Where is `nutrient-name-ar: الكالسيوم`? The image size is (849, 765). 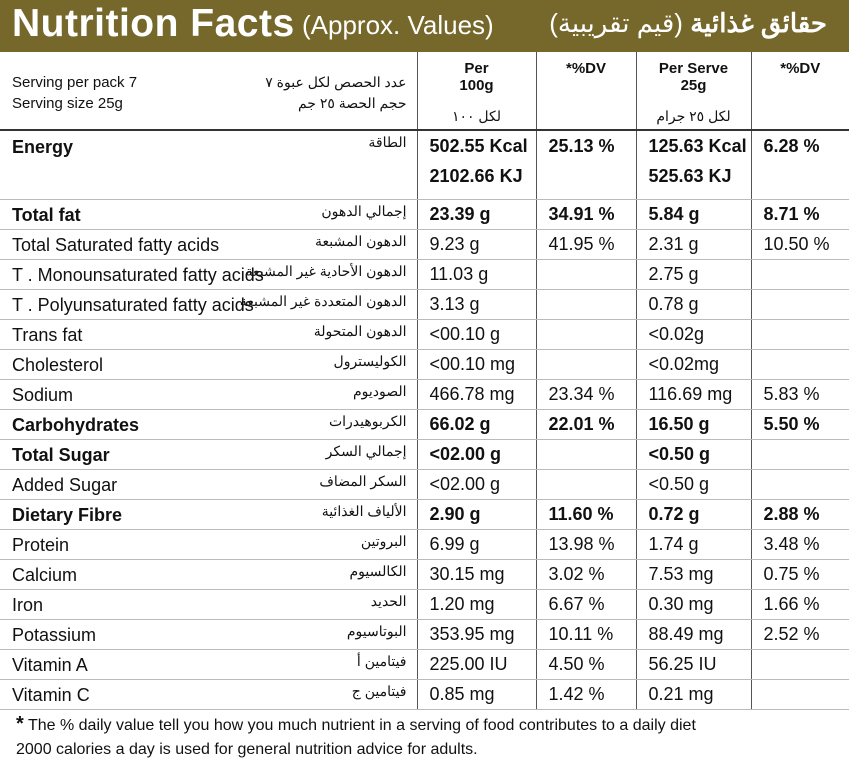 nutrient-name-ar: الكالسيوم is located at coordinates (378, 571).